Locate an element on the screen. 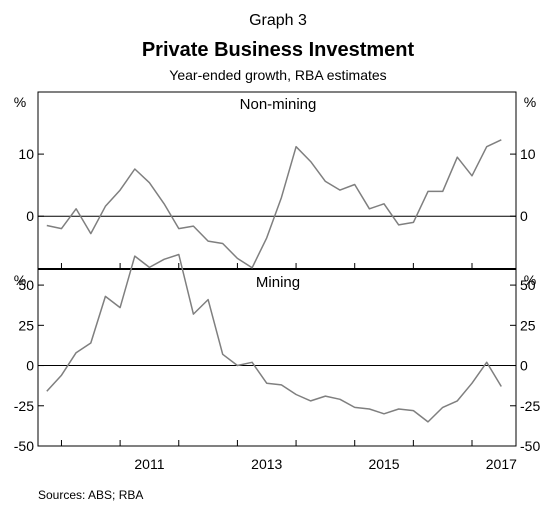  y-tick-label-right-non-mining: 0 is located at coordinates (524, 216).